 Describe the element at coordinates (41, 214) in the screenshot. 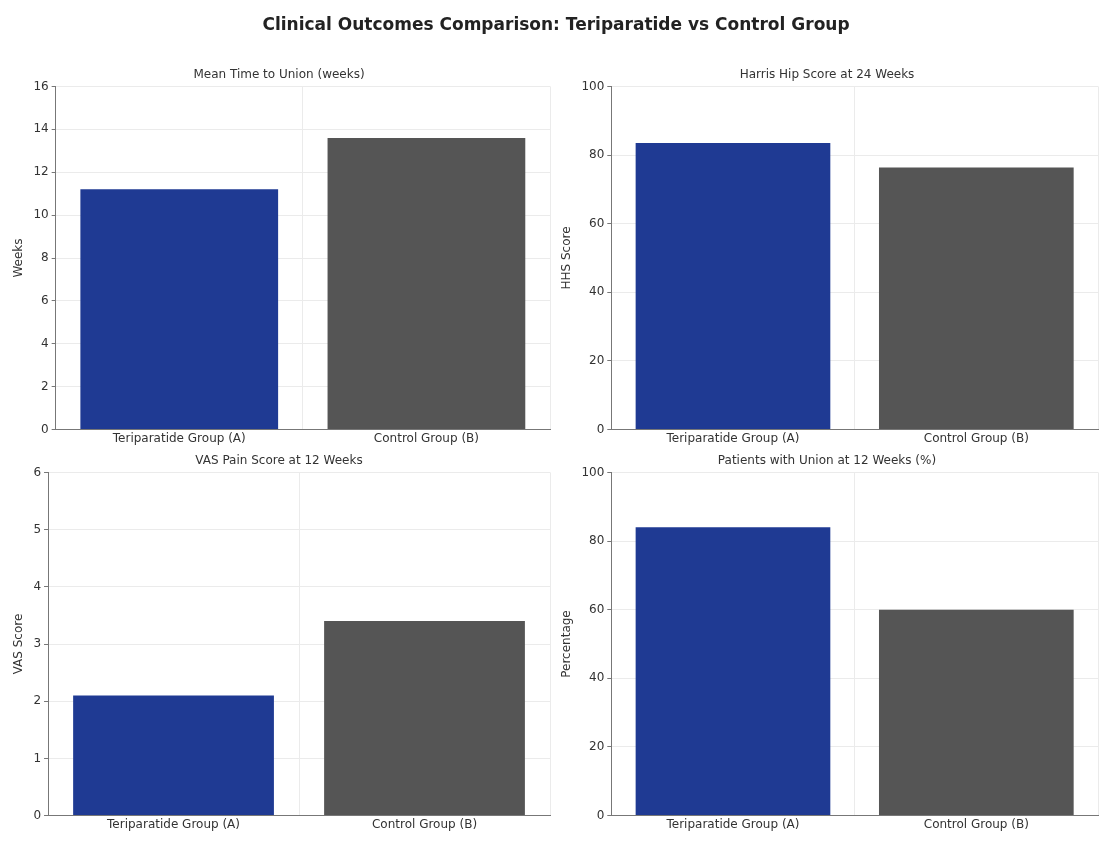

I see `y-tick-label: 10` at that location.